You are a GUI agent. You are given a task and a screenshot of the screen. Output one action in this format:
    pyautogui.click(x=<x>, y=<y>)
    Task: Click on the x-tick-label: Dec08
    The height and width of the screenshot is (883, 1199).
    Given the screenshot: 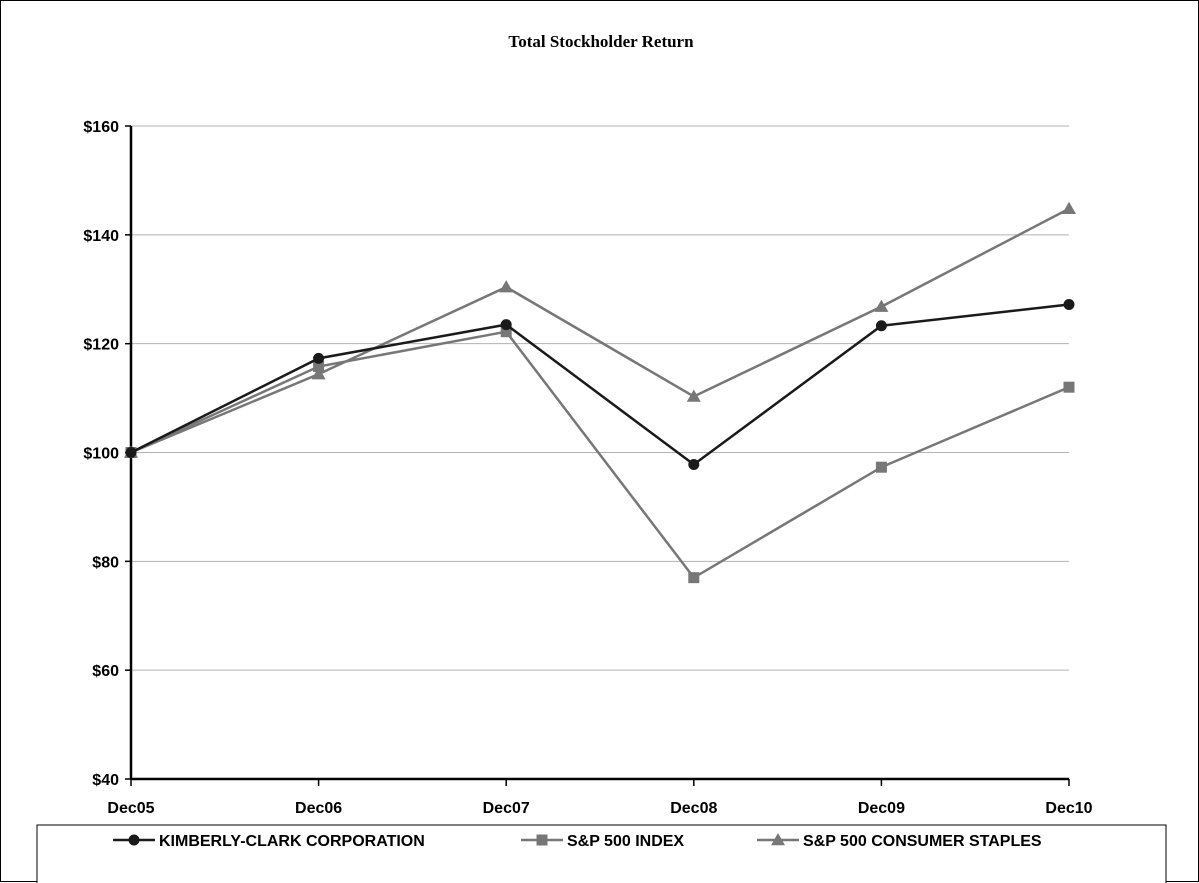 What is the action you would take?
    pyautogui.click(x=693, y=808)
    